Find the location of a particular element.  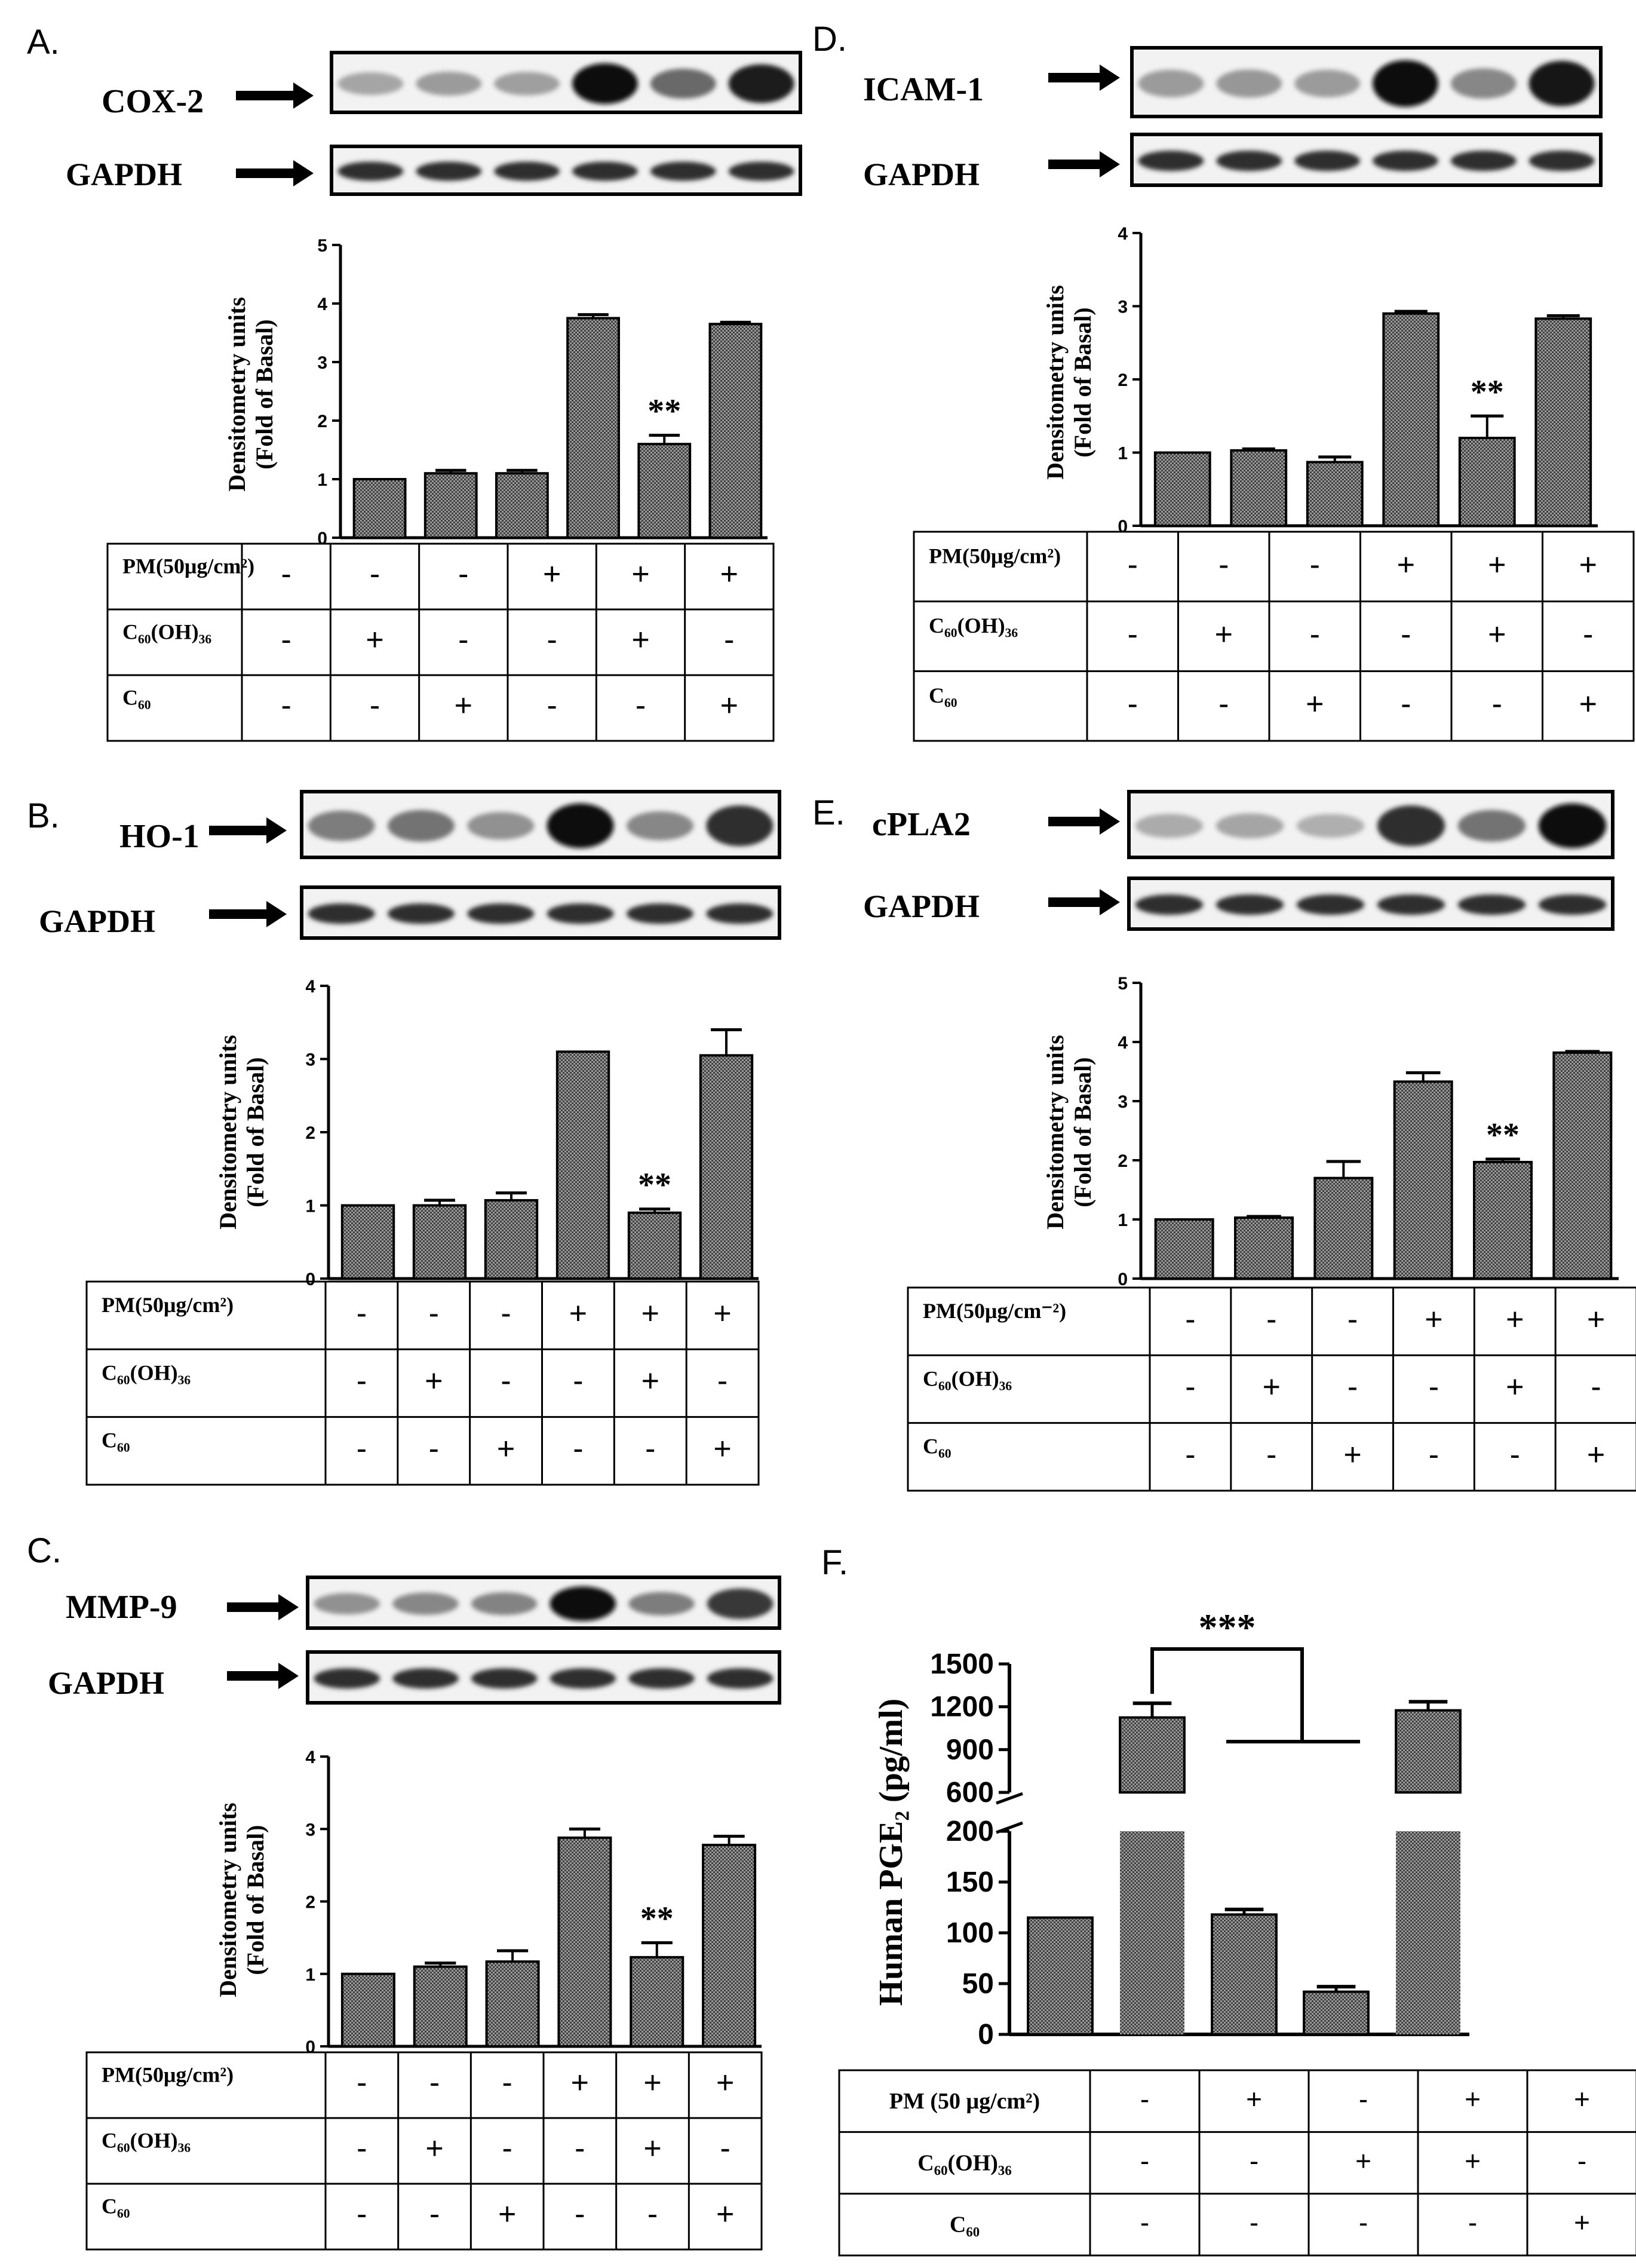

panel-D-ytick: 4 is located at coordinates (1123, 234).